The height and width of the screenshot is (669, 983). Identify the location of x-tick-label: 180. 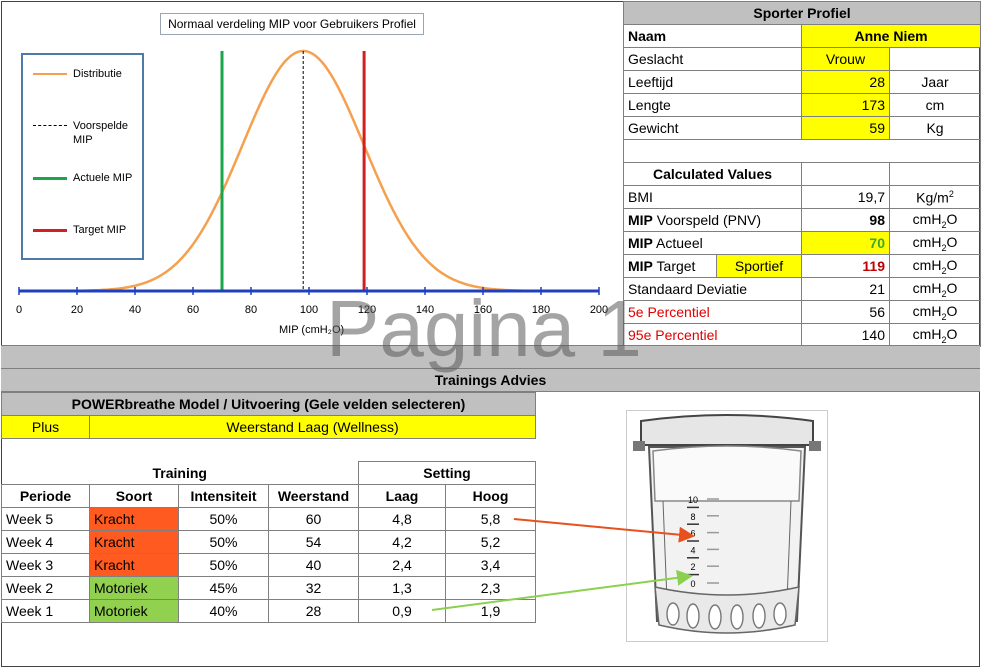
(541, 310).